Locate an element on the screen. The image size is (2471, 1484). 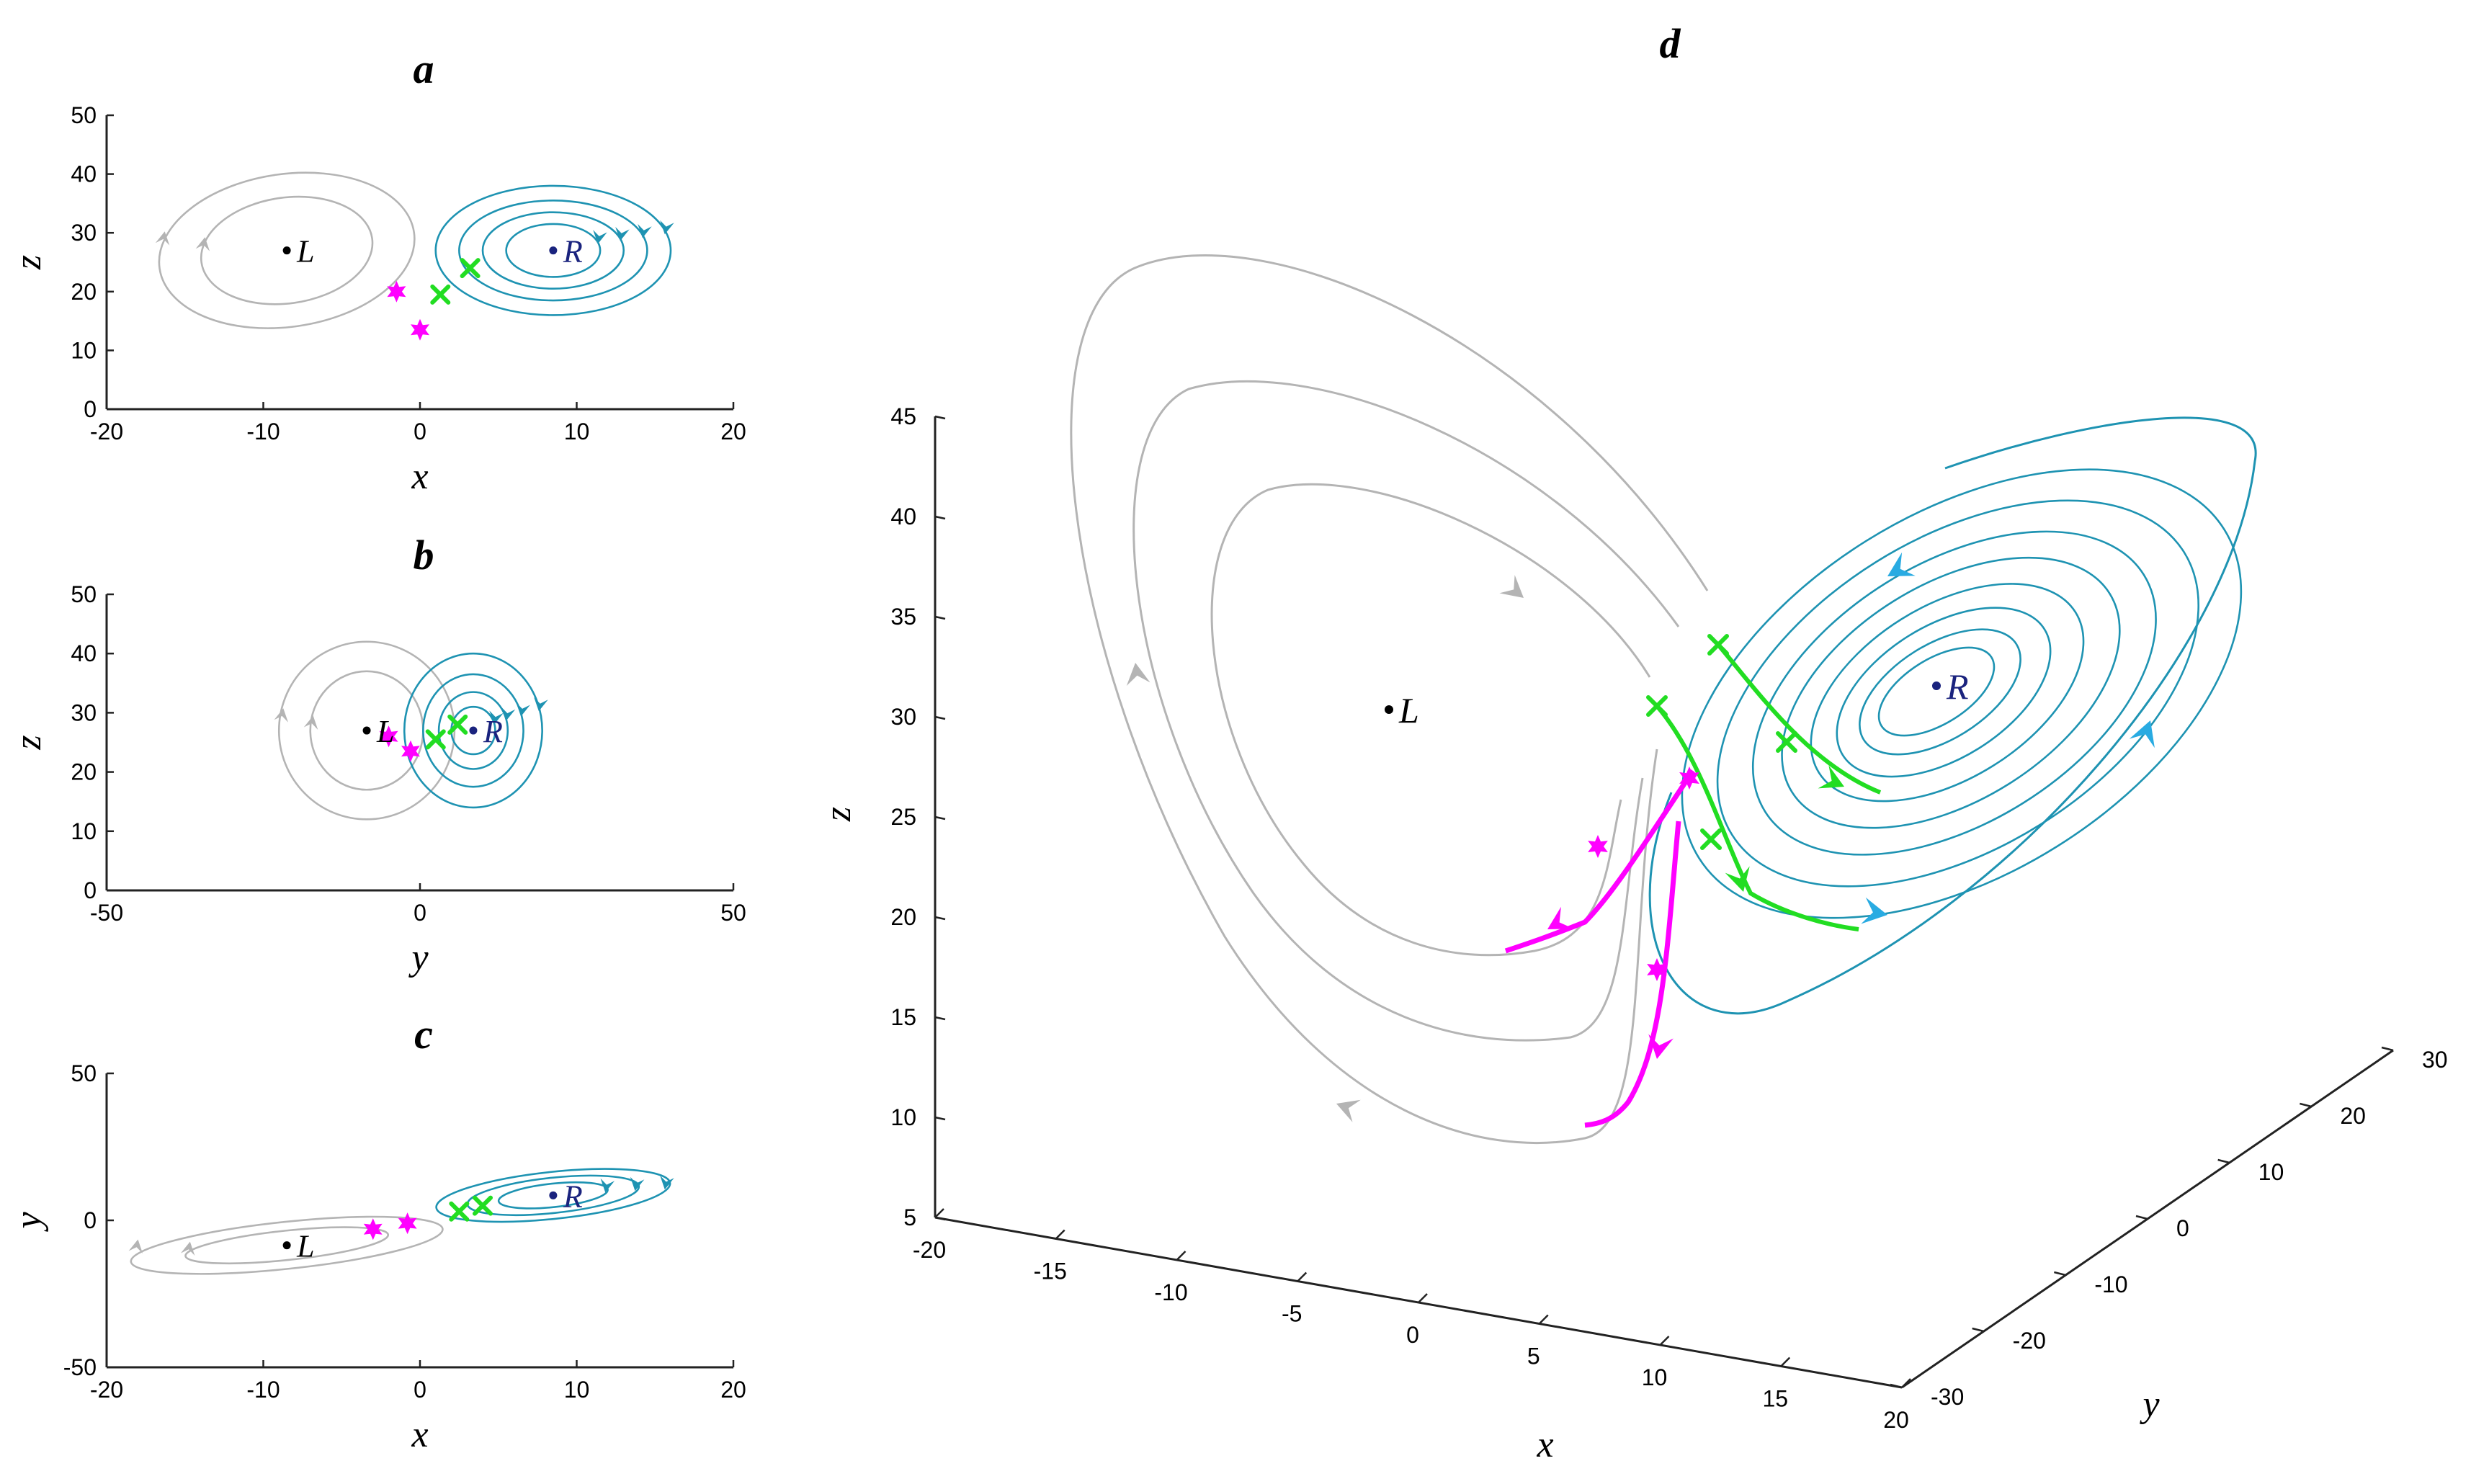
z-tick-label: 5 is located at coordinates (909, 1217).